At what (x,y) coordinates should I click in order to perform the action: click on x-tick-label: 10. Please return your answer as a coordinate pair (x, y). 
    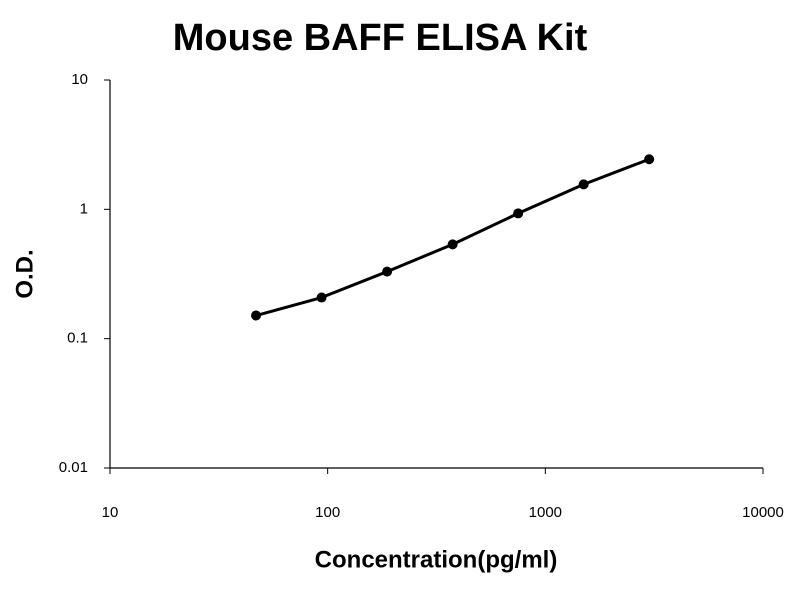
    Looking at the image, I should click on (110, 512).